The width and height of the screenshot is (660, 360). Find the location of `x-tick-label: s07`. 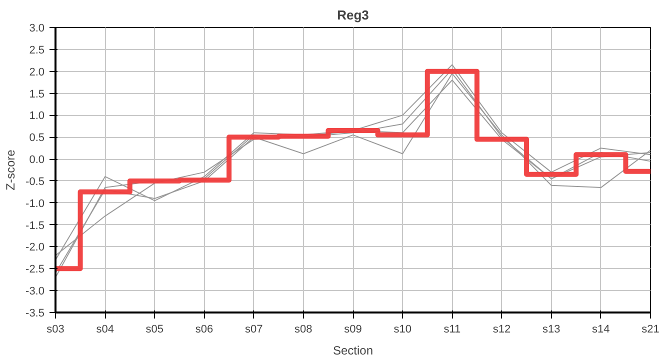

x-tick-label: s07 is located at coordinates (253, 330).